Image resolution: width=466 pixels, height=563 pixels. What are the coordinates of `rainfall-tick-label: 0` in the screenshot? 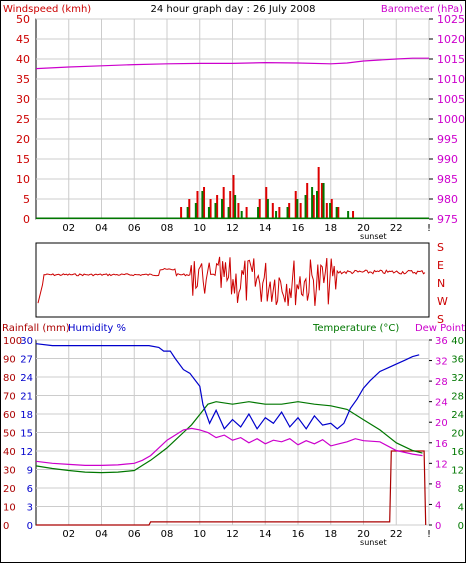 It's located at (30, 526).